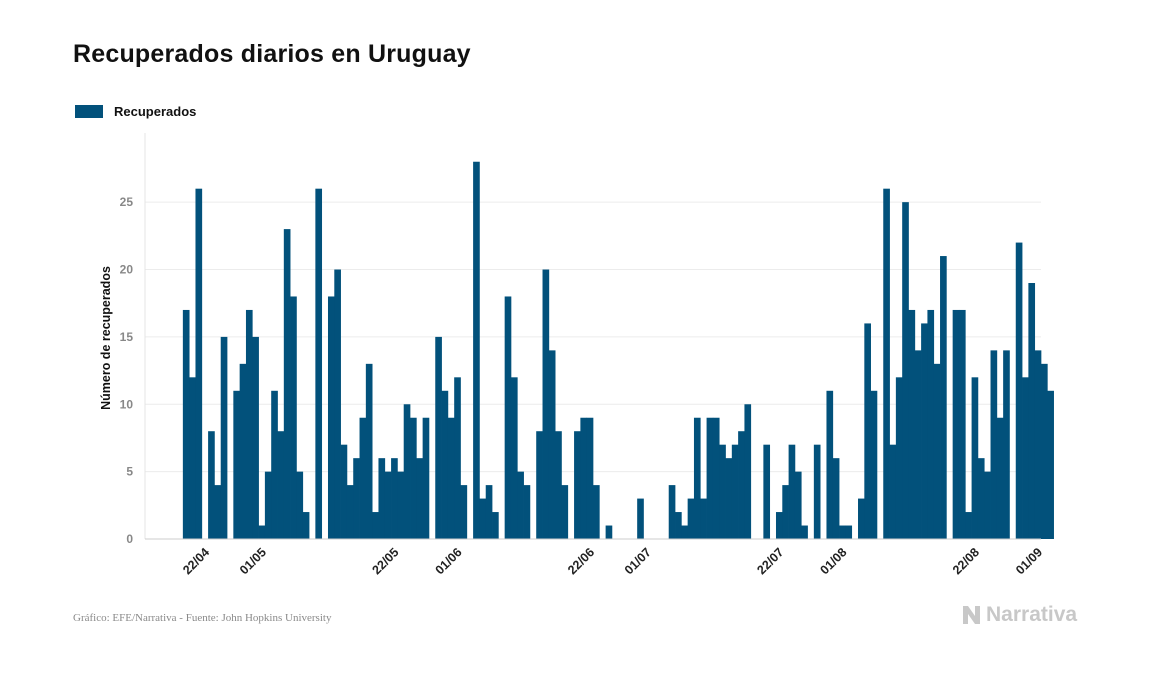 The image size is (1157, 674). What do you see at coordinates (385, 561) in the screenshot?
I see `x-tick-label: 22/05` at bounding box center [385, 561].